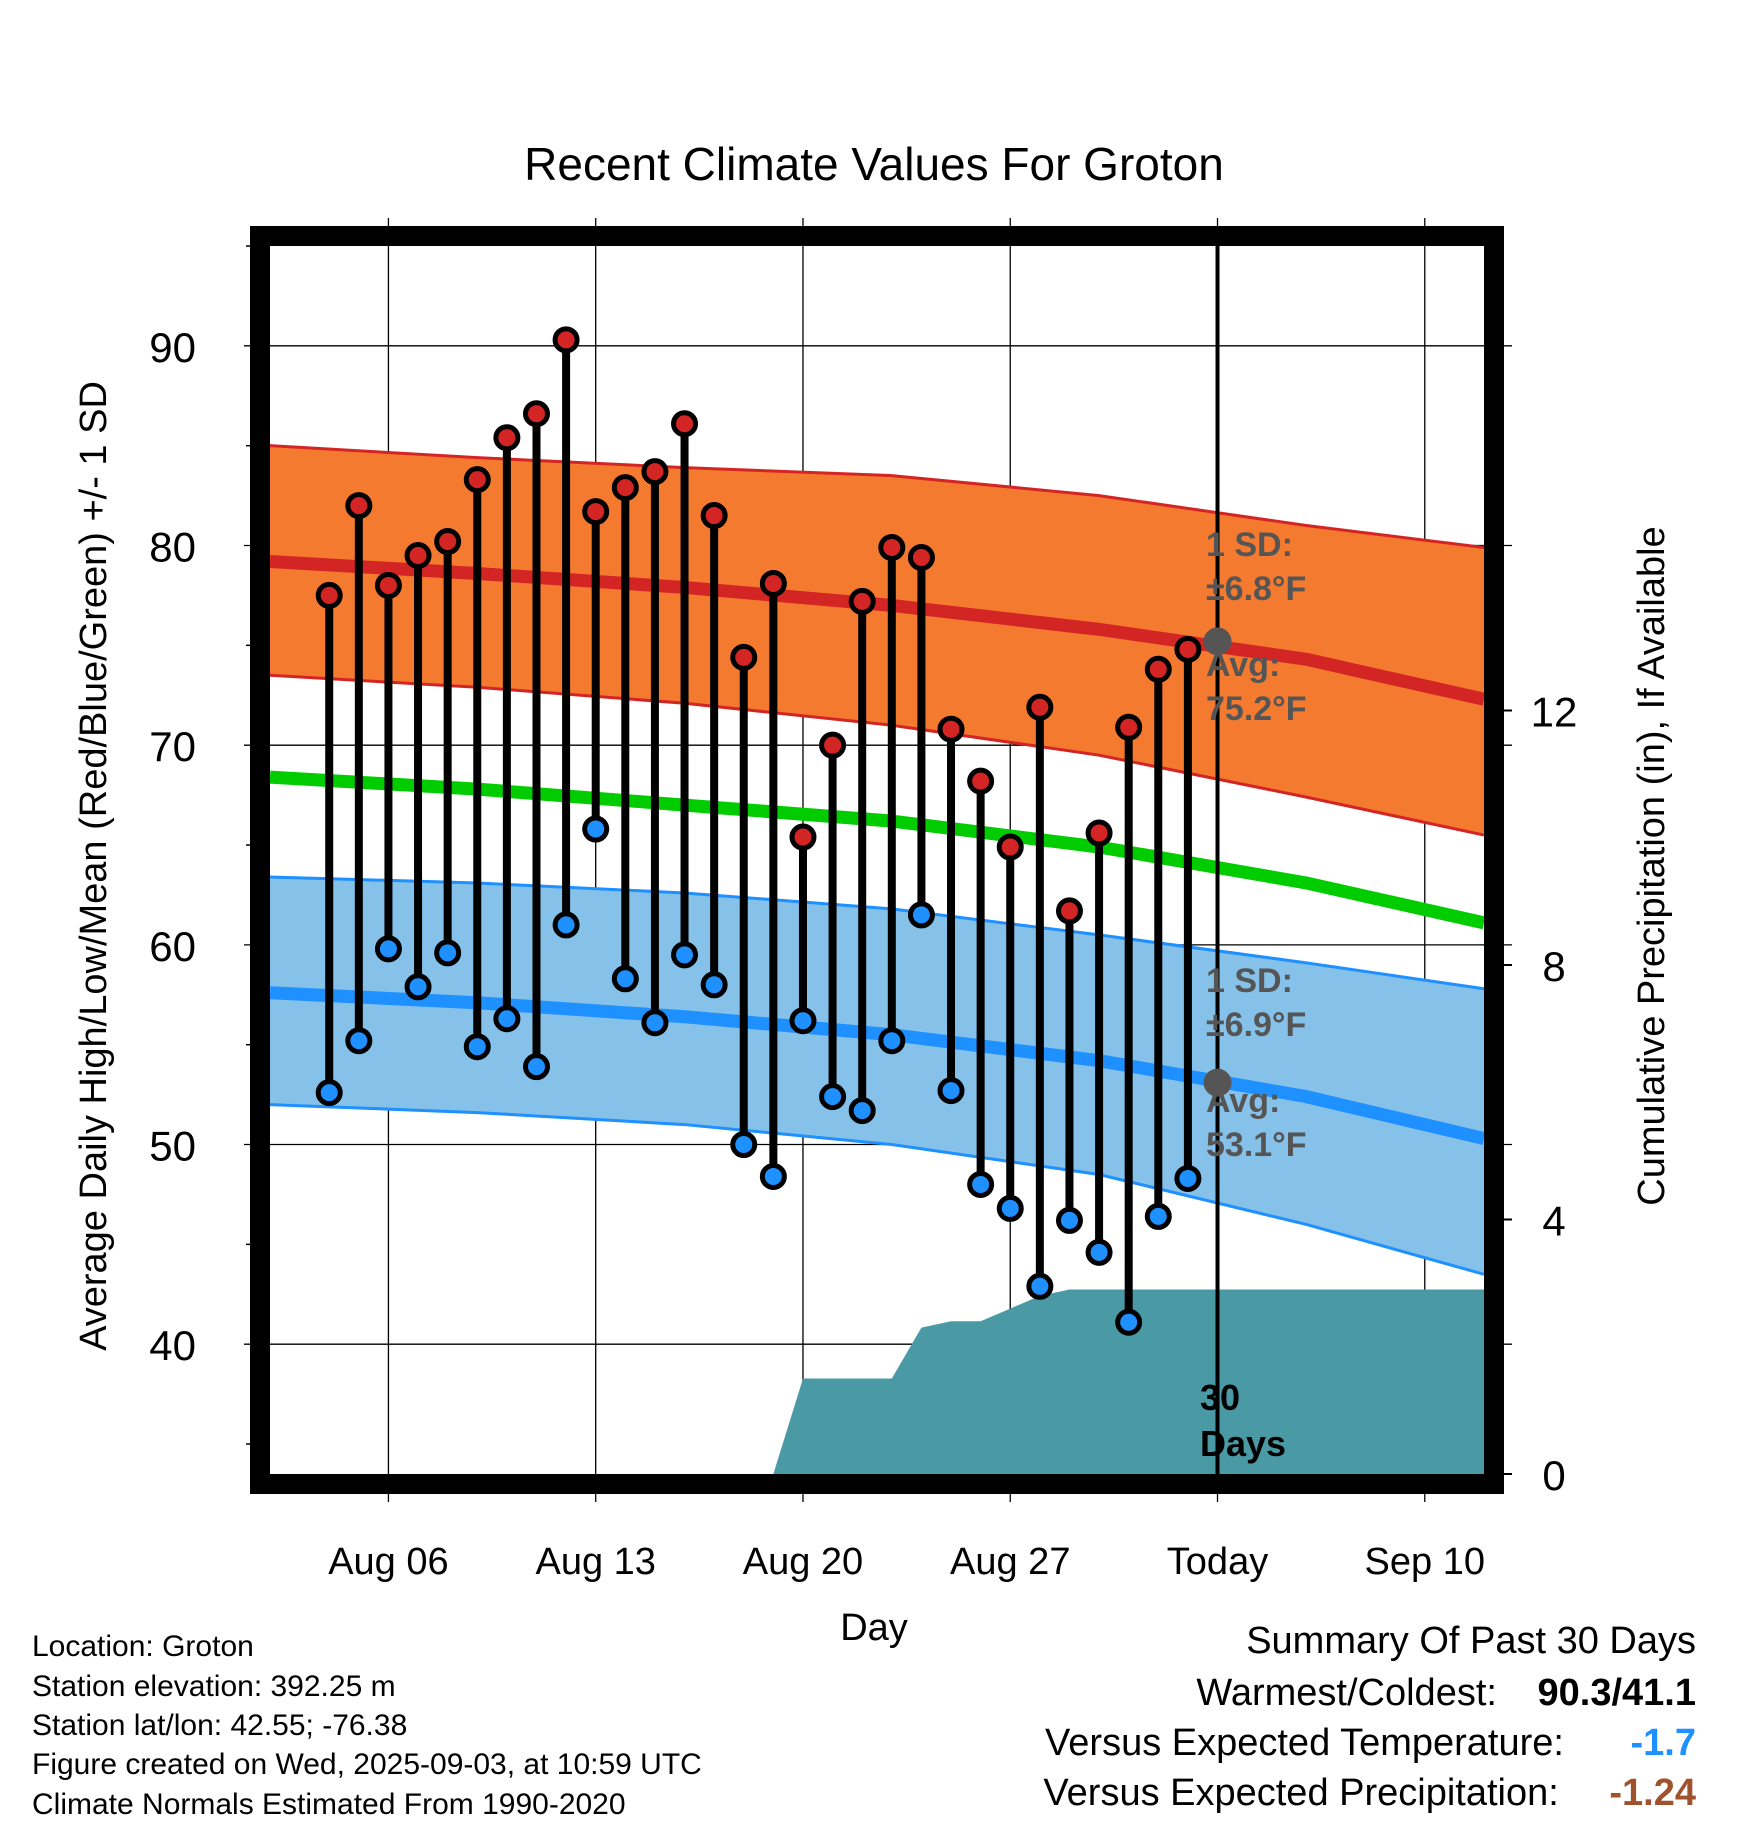 The image size is (1748, 1828). I want to click on y-tick-label: 90, so click(172, 347).